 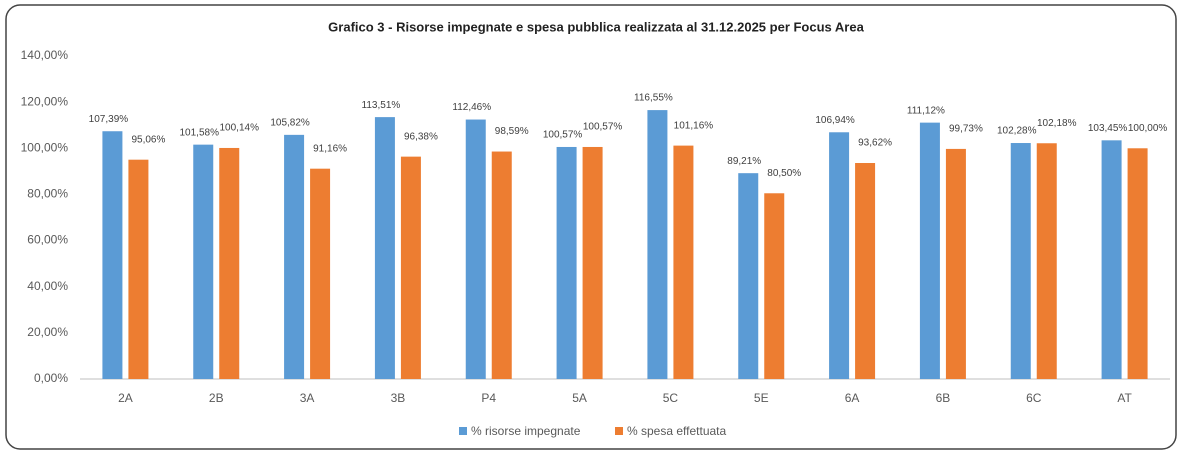 What do you see at coordinates (381, 105) in the screenshot?
I see `data-label: 113,51%` at bounding box center [381, 105].